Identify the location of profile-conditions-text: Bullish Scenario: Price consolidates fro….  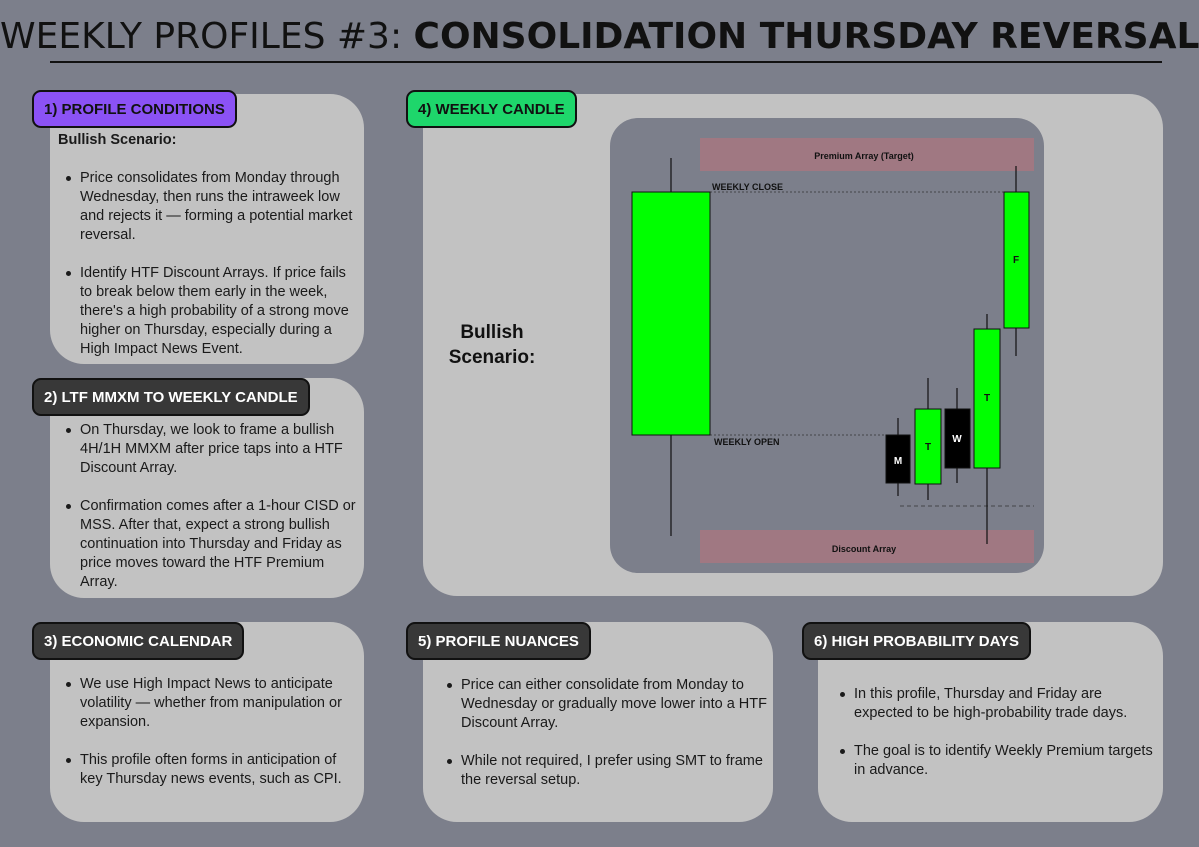
(209, 254).